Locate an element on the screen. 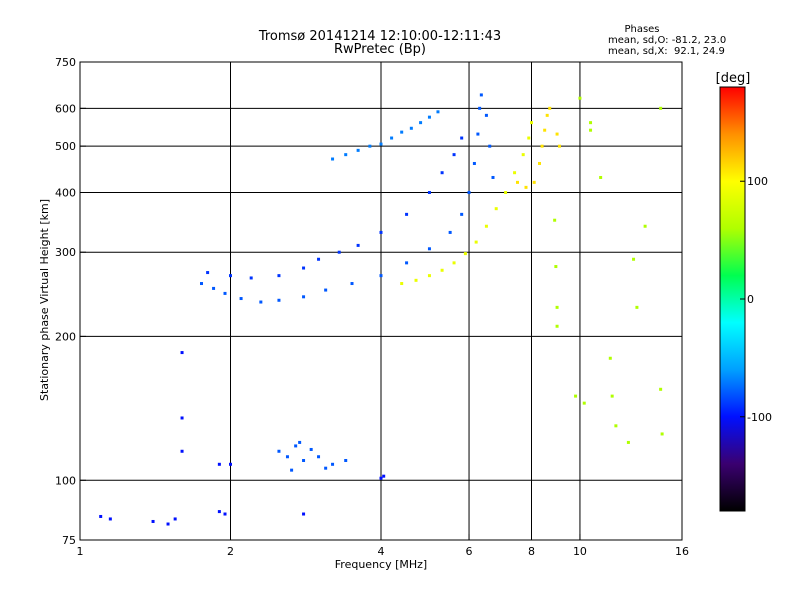 The image size is (800, 600). colorbar-tick-label: -100 is located at coordinates (759, 417).